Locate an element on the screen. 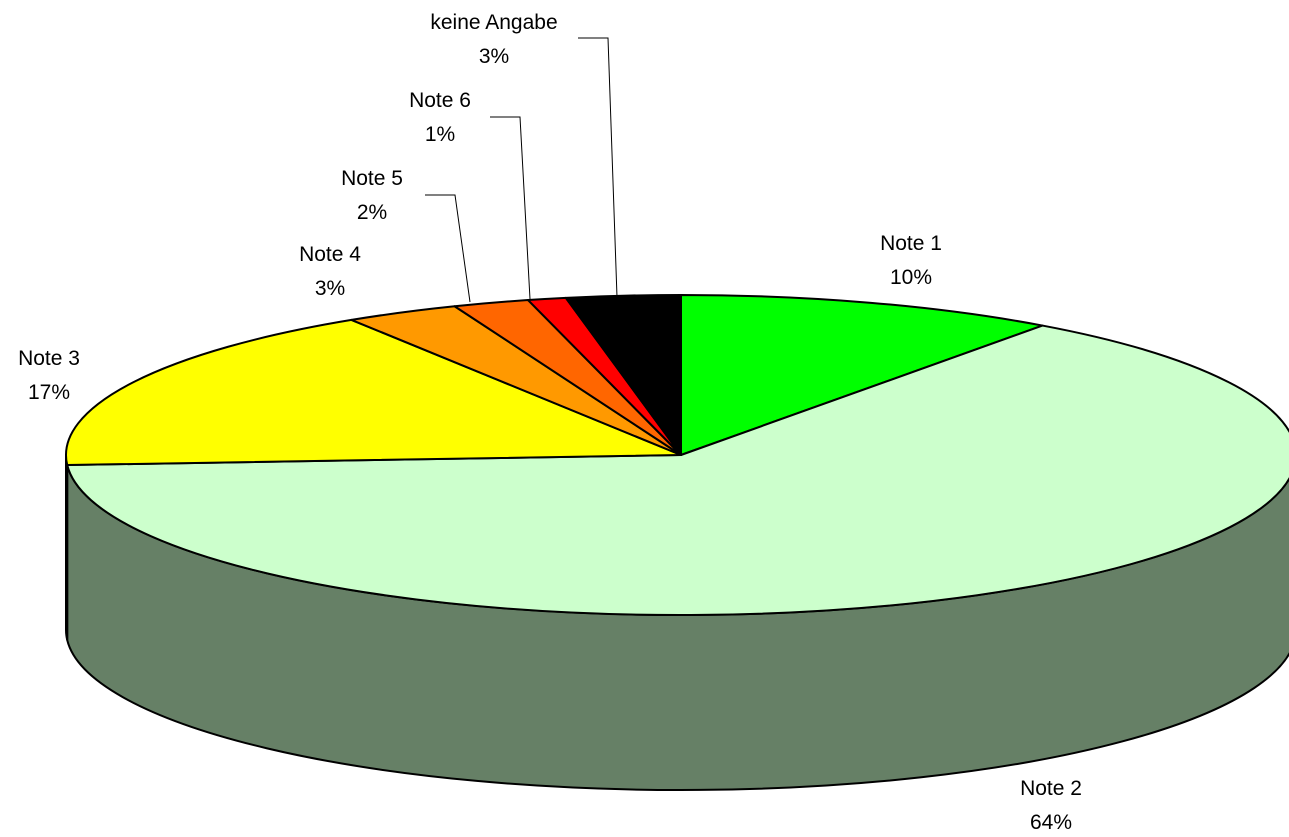 The height and width of the screenshot is (837, 1289). slice-label-note-6: Note 6 is located at coordinates (440, 100).